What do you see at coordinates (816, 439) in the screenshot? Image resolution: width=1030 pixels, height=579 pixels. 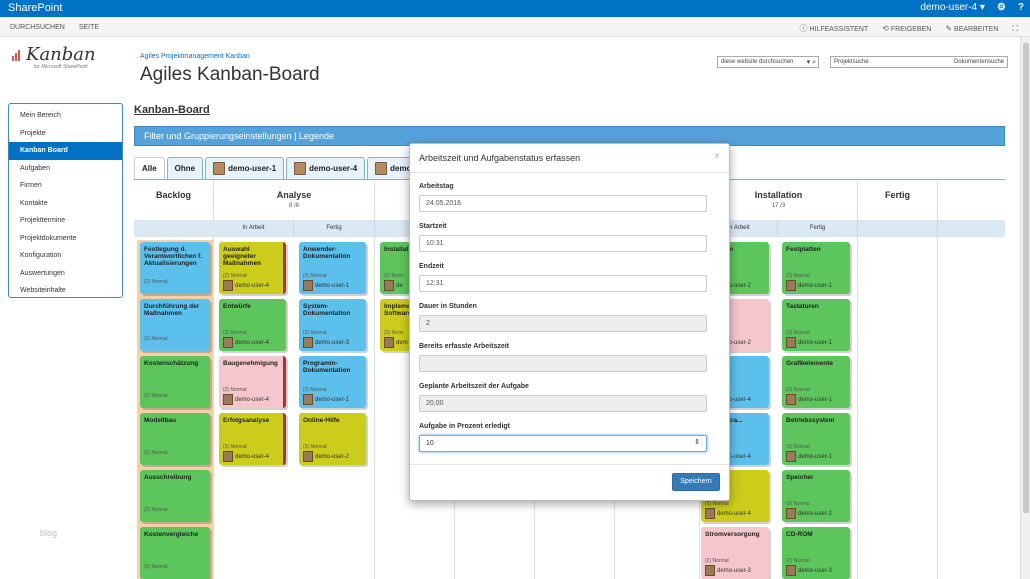 I see `task-card: Betriebssystem (2) Normal demo-user-1` at bounding box center [816, 439].